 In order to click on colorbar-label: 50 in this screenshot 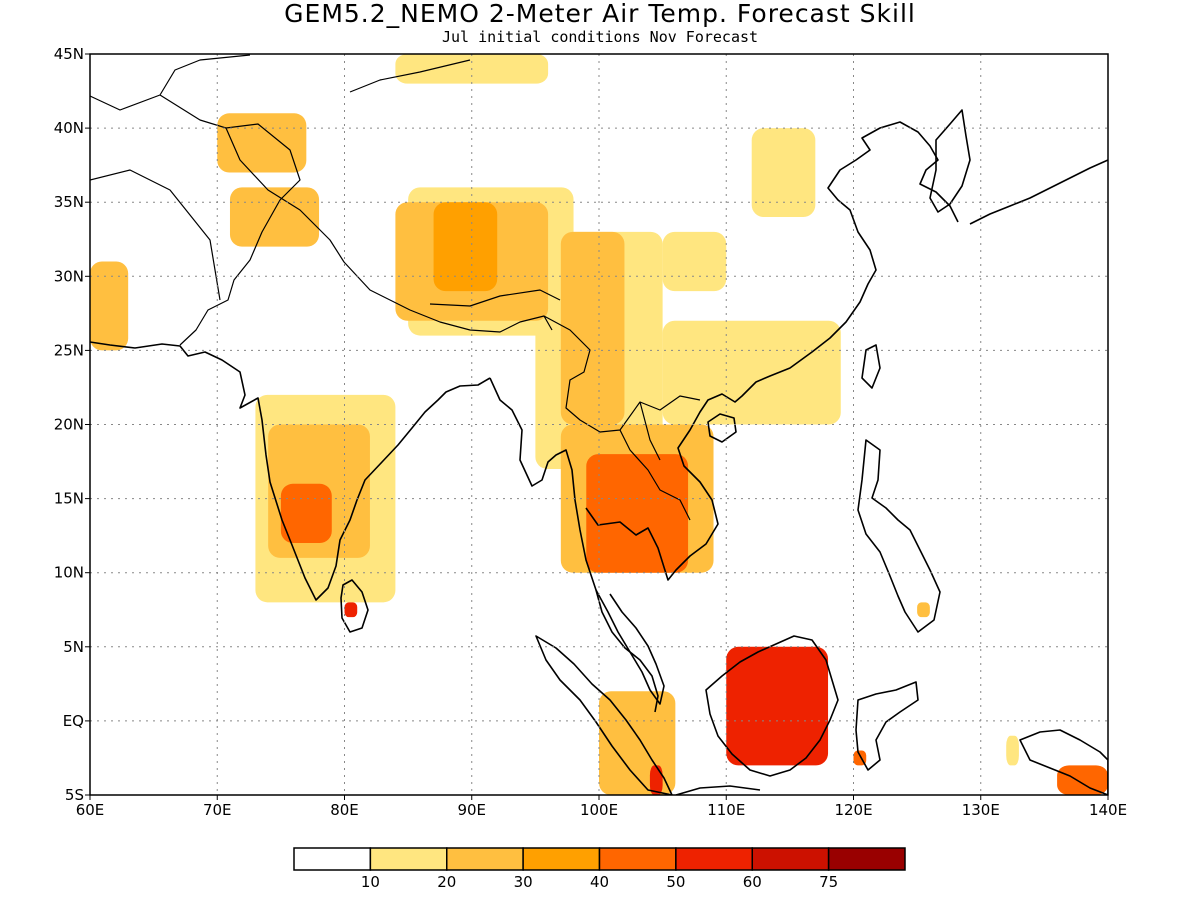, I will do `click(675, 882)`.